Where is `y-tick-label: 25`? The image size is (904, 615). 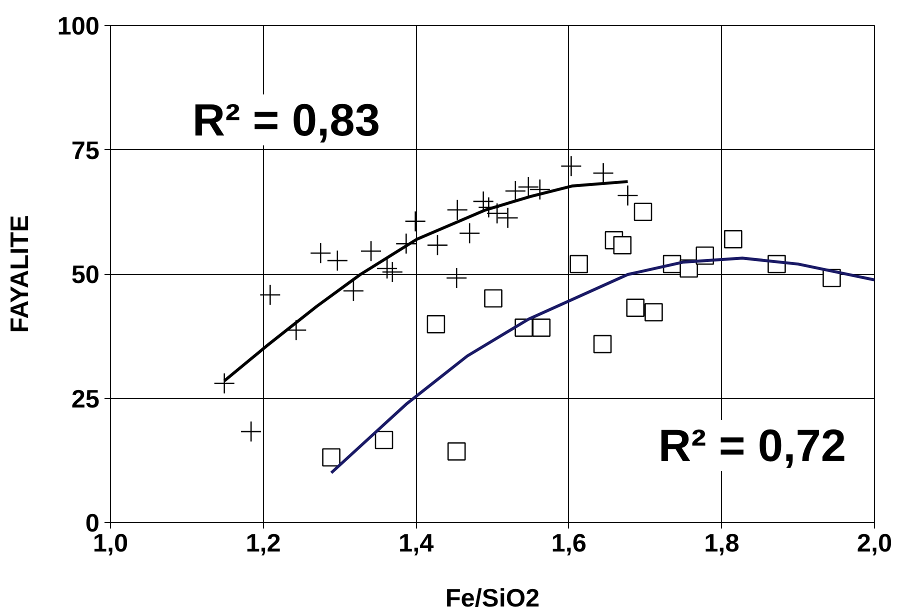 y-tick-label: 25 is located at coordinates (85, 399).